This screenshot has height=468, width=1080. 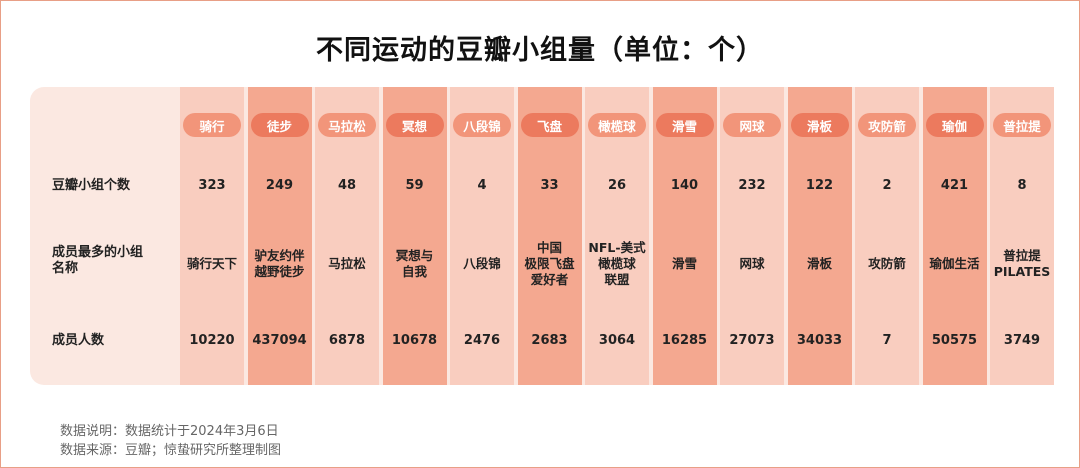 What do you see at coordinates (684, 263) in the screenshot?
I see `largest-group-name-cell: 滑雪` at bounding box center [684, 263].